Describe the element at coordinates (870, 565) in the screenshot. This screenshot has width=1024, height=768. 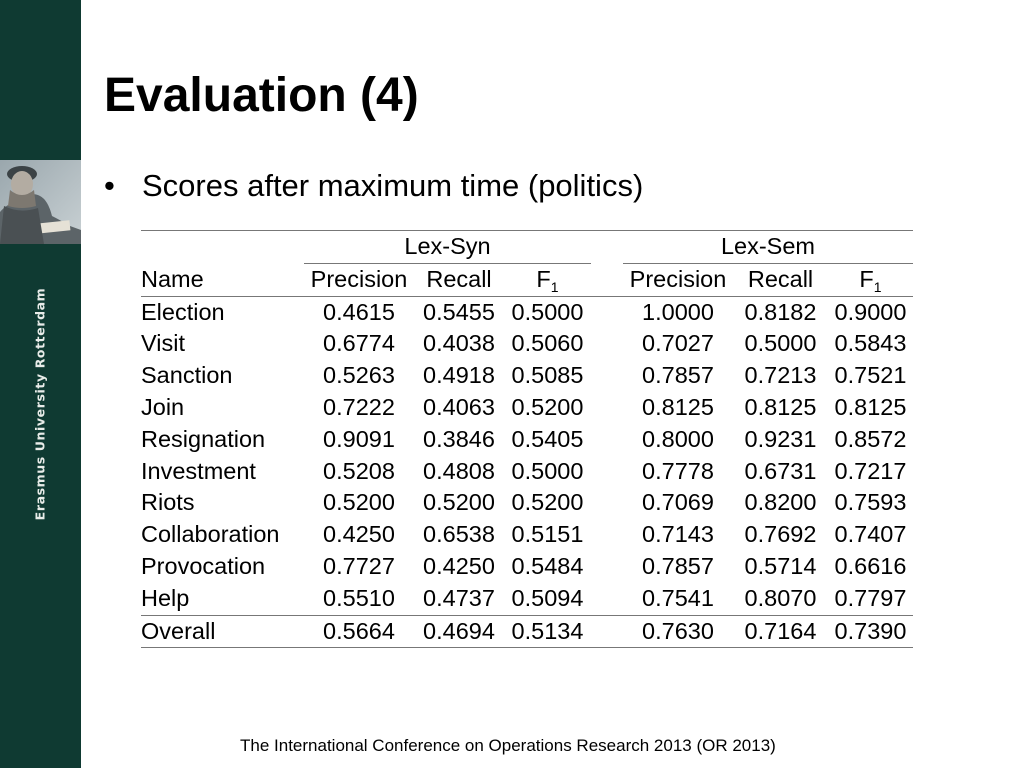
I see `cell: 0.6616` at that location.